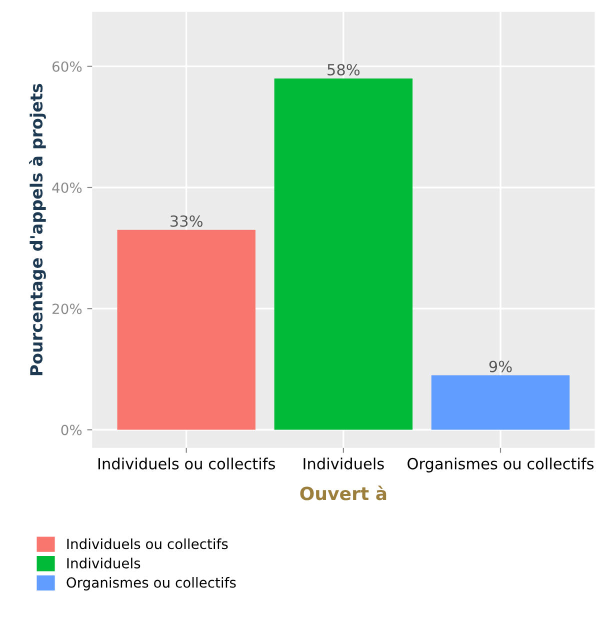 This screenshot has height=623, width=610. Describe the element at coordinates (151, 583) in the screenshot. I see `legend-label: Organismes ou collectifs` at that location.